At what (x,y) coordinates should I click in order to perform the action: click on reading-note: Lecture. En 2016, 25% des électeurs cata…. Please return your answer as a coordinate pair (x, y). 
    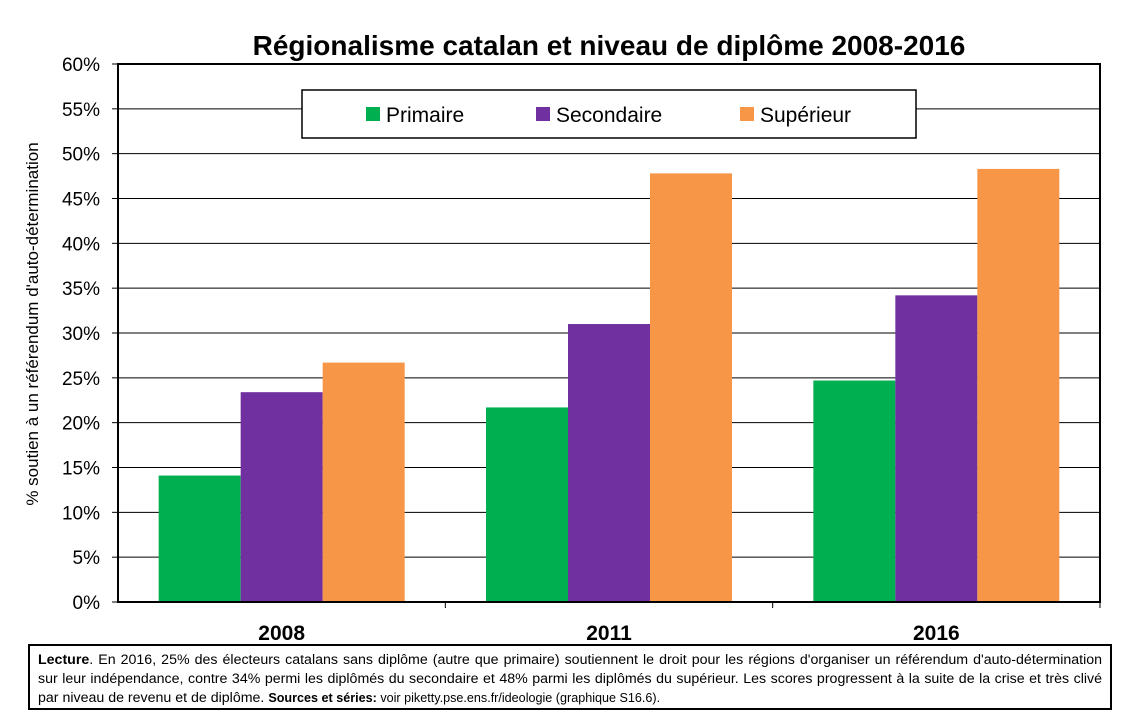
    Looking at the image, I should click on (570, 677).